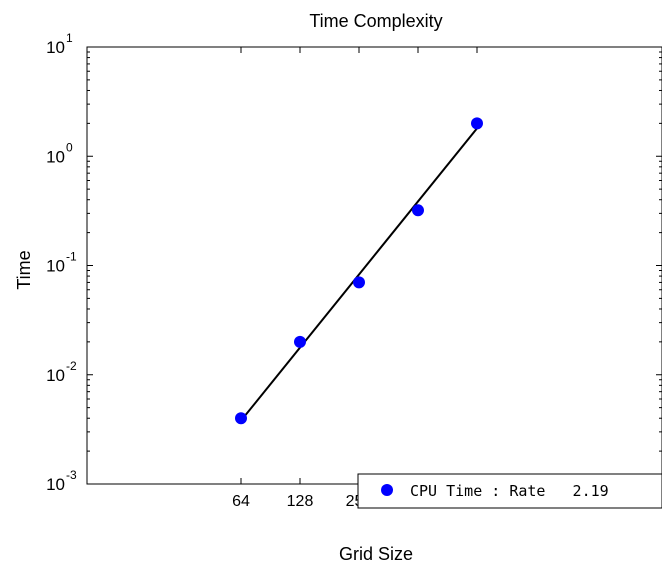 This screenshot has width=662, height=567. Describe the element at coordinates (241, 501) in the screenshot. I see `x-tick-label: 64` at that location.